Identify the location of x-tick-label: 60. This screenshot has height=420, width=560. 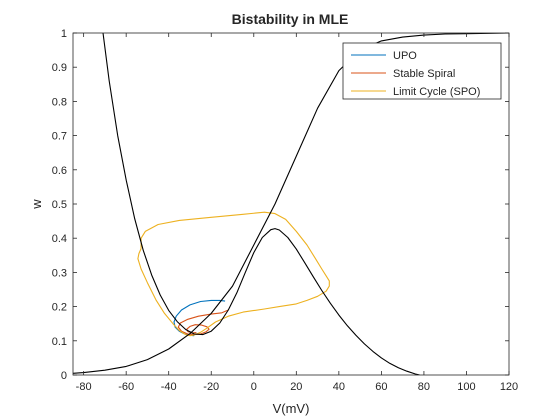
(381, 387).